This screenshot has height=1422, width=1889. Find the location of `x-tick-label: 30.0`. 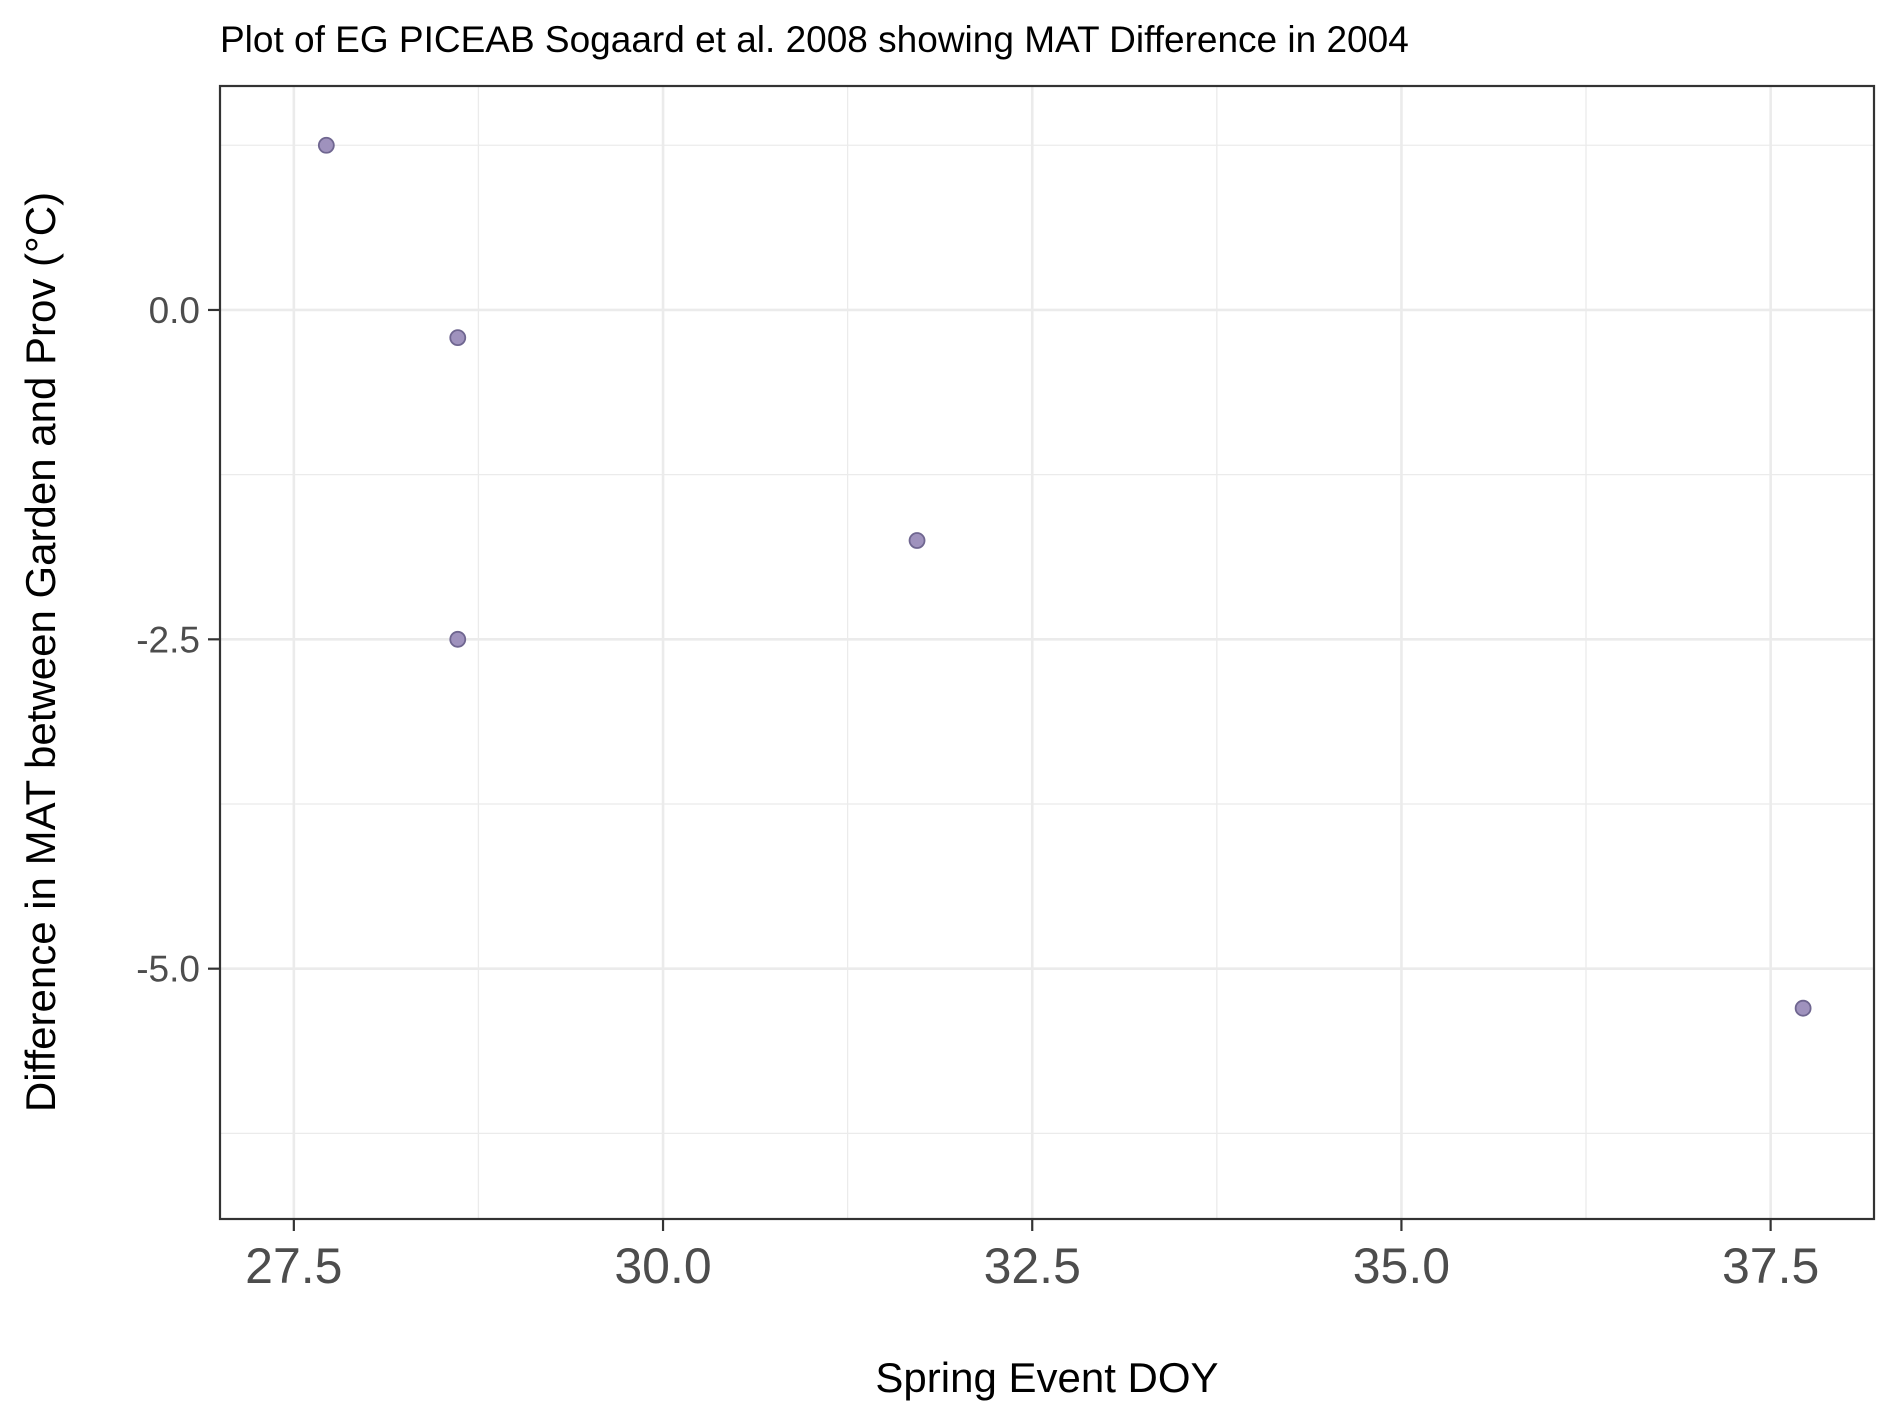

x-tick-label: 30.0 is located at coordinates (662, 1266).